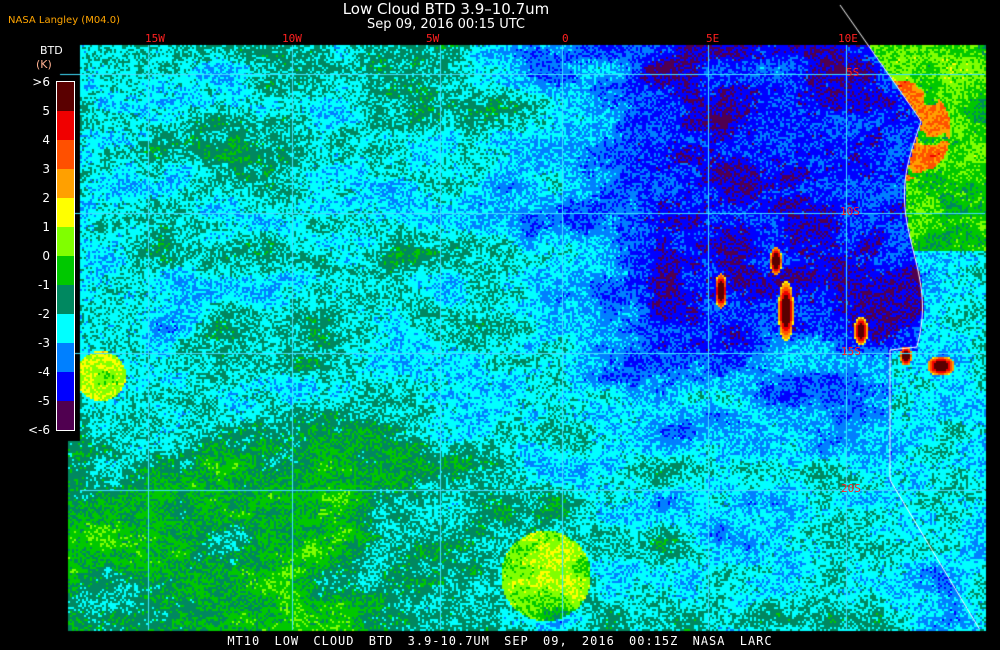 This screenshot has width=1000, height=650. What do you see at coordinates (851, 488) in the screenshot?
I see `lat-label-20s: 20S` at bounding box center [851, 488].